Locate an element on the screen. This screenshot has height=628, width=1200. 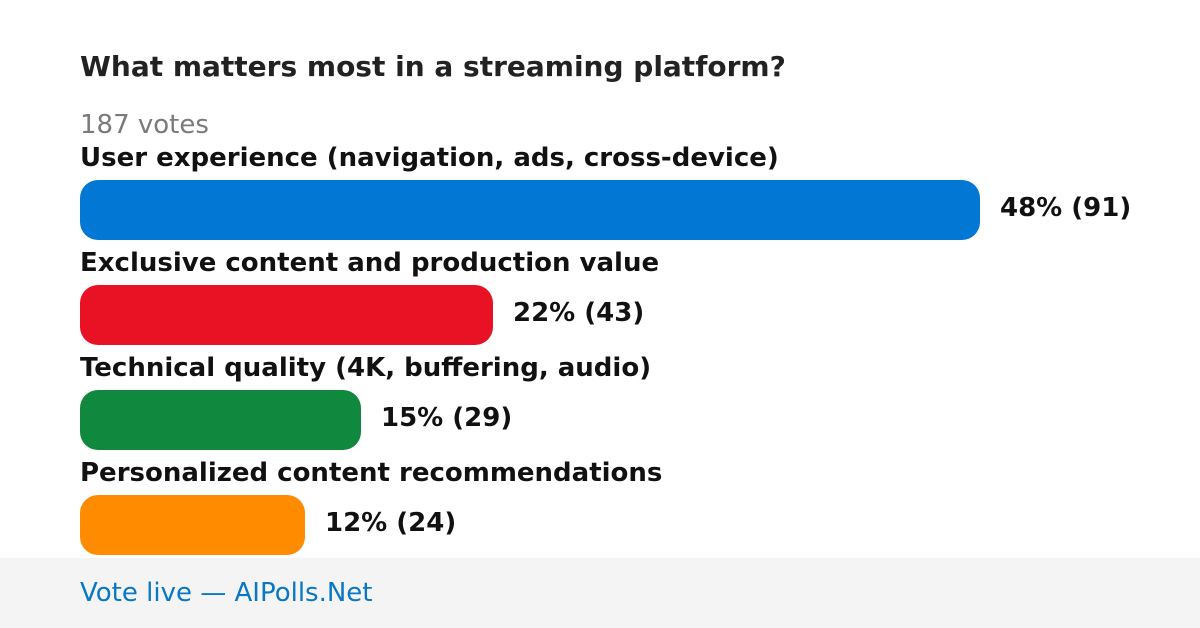
footer: Vote live — AIPolls.Net is located at coordinates (600, 593).